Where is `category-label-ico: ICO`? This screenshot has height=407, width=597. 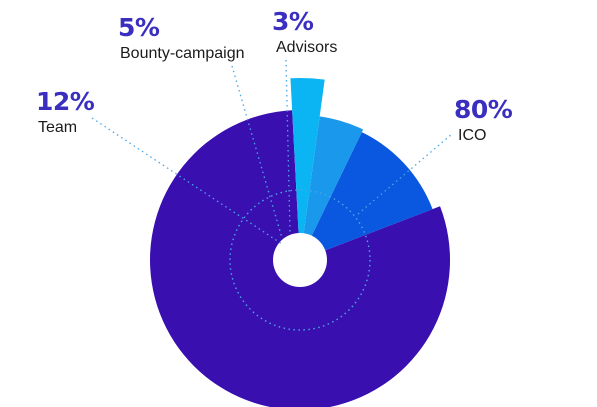 category-label-ico: ICO is located at coordinates (472, 135).